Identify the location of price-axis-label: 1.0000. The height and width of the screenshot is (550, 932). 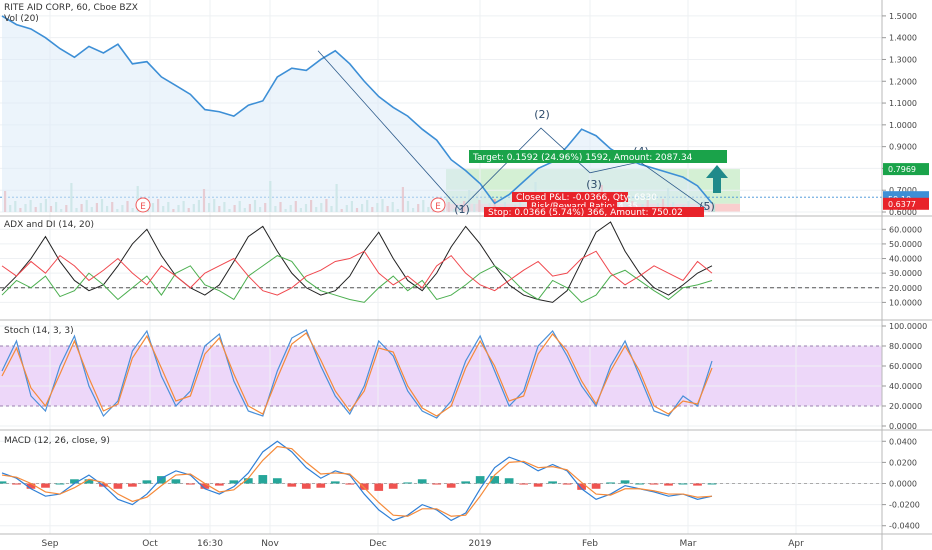
(903, 125).